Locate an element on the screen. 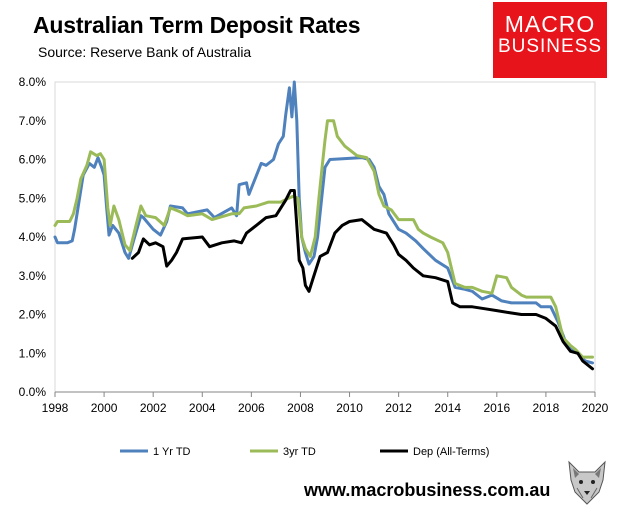 The height and width of the screenshot is (517, 623). y-tick-label: 3.0% is located at coordinates (33, 276).